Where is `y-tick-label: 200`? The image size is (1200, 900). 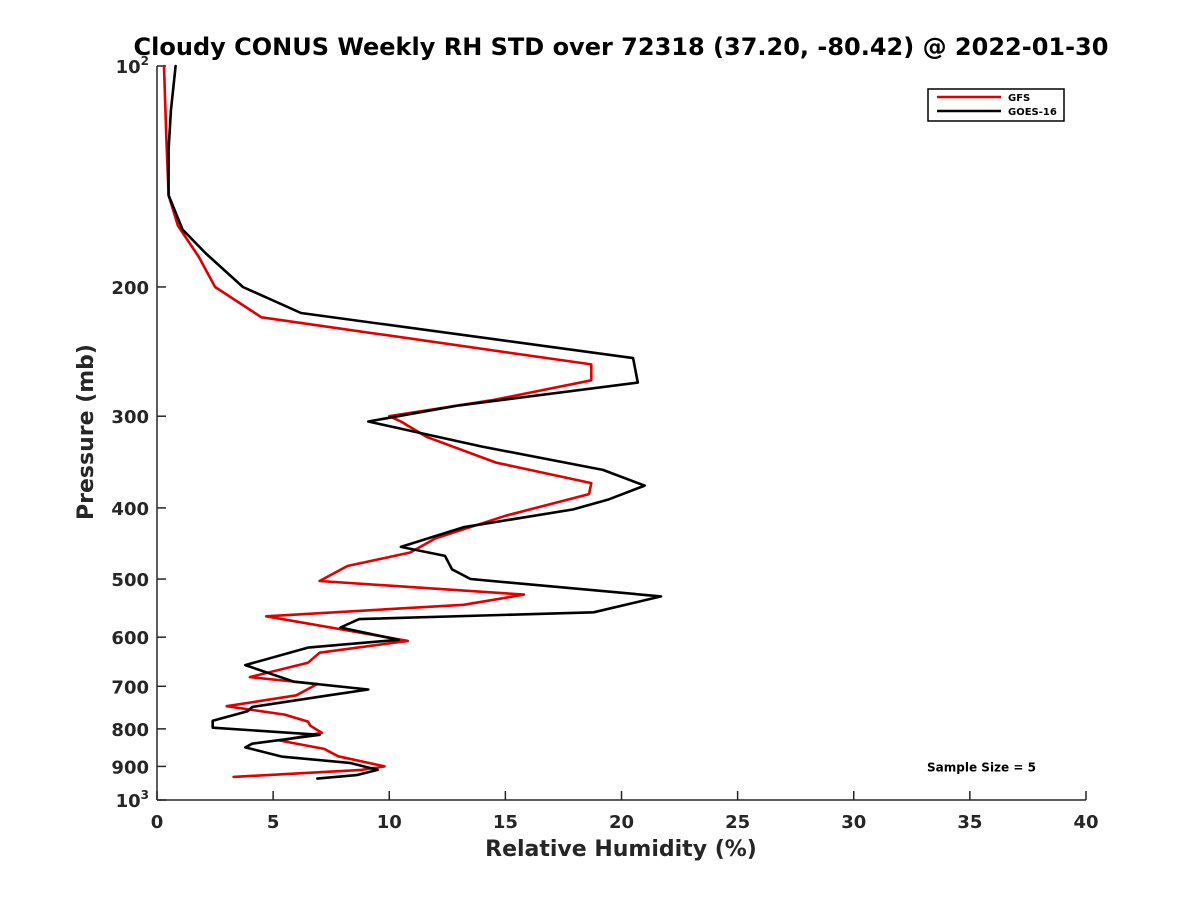 y-tick-label: 200 is located at coordinates (130, 288).